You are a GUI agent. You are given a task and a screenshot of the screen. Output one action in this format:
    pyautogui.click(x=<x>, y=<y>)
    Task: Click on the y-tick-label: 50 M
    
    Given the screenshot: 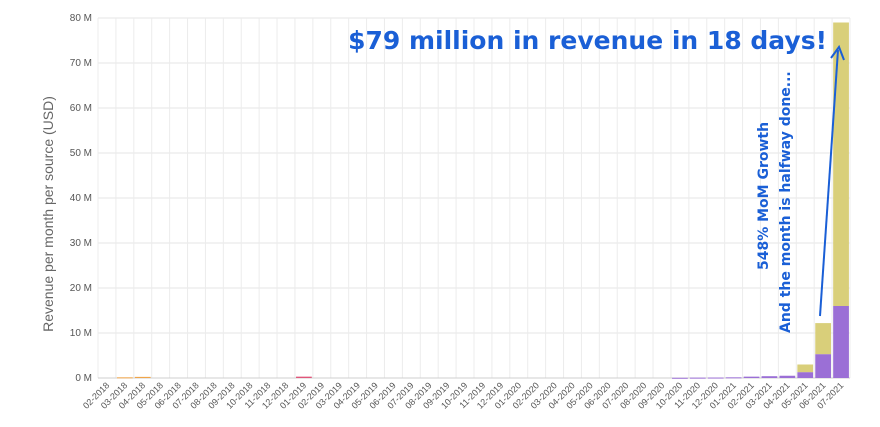 What is the action you would take?
    pyautogui.click(x=81, y=153)
    